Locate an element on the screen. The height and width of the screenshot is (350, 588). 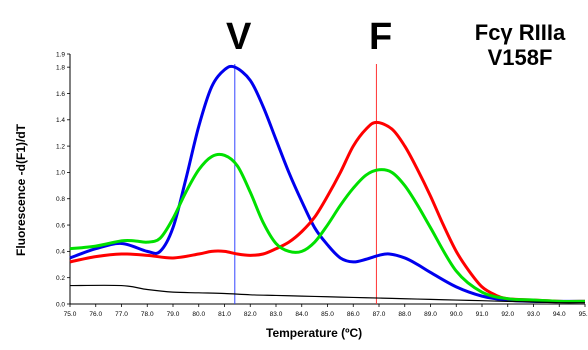
x-tick-label: 86.0 is located at coordinates (353, 314).